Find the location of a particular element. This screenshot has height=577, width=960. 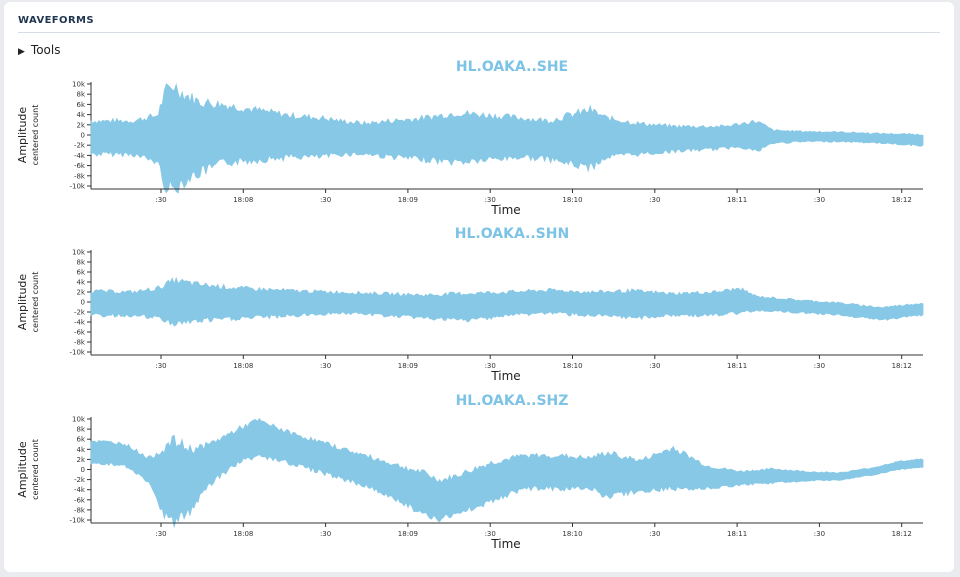

chart-title: HL.OAKA..SHE is located at coordinates (512, 67).